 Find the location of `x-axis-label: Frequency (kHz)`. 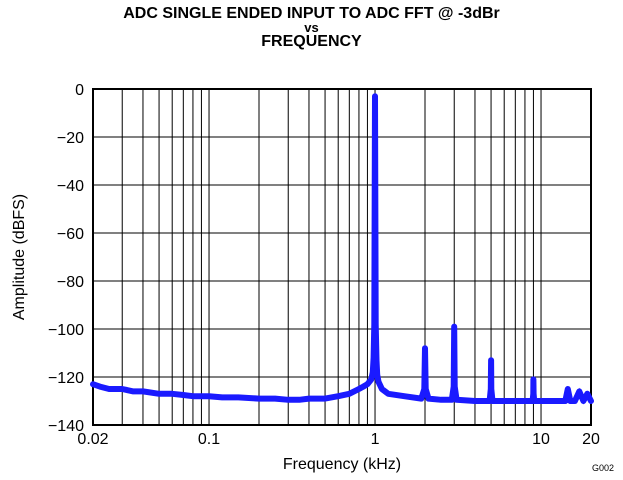

x-axis-label: Frequency (kHz) is located at coordinates (342, 464).